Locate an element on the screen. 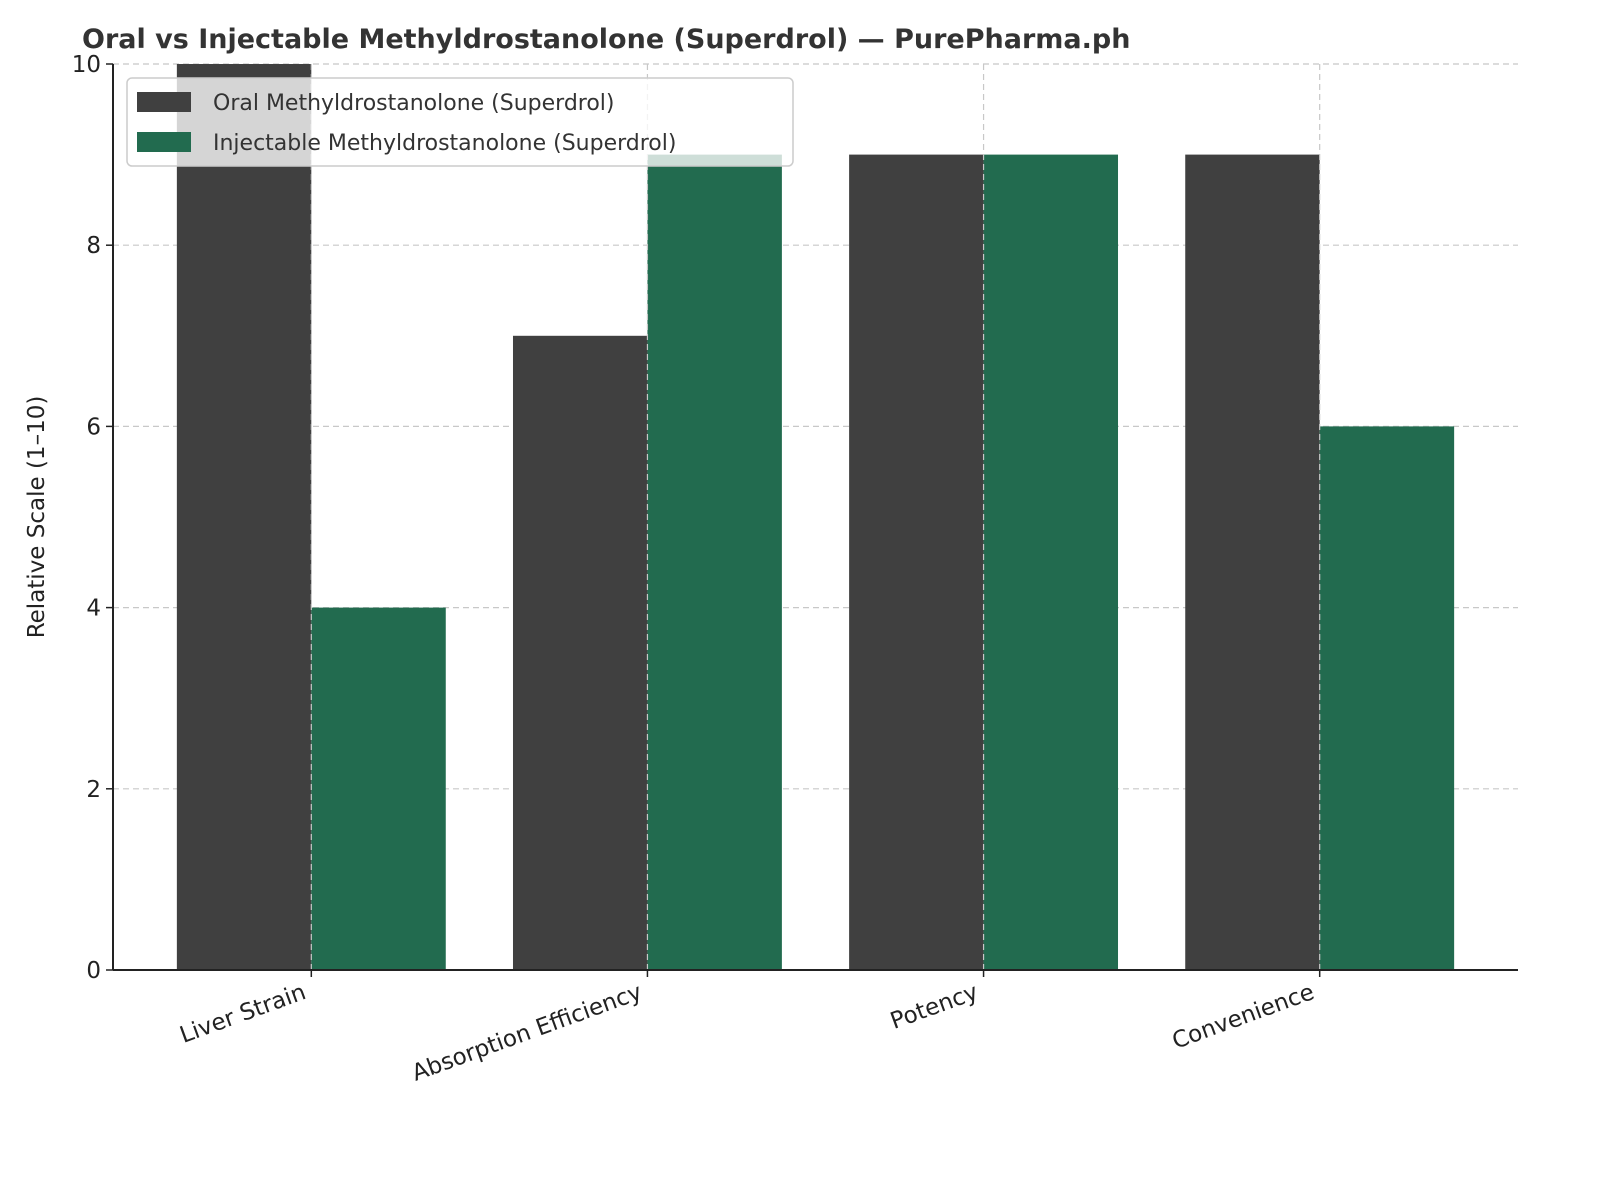 This screenshot has width=1612, height=1179. y-tick-label: 8 is located at coordinates (93, 246).